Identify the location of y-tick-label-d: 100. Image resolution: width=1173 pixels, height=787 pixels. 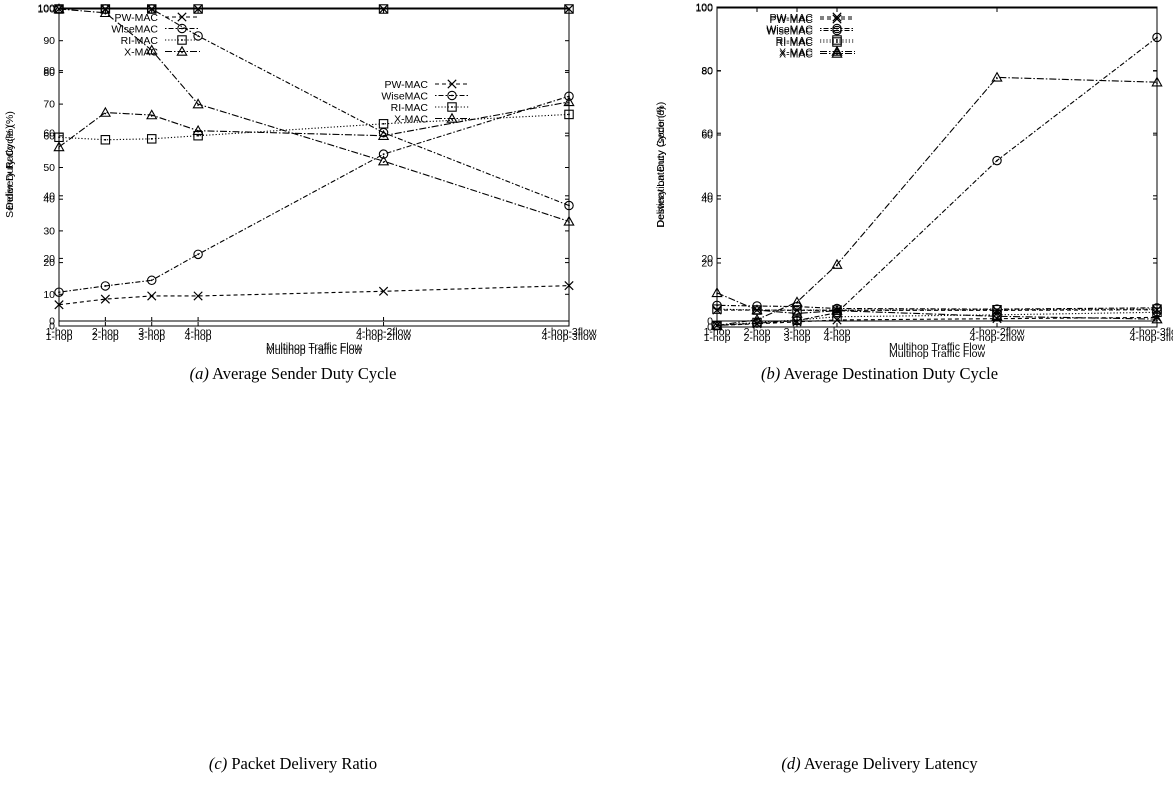
(704, 8).